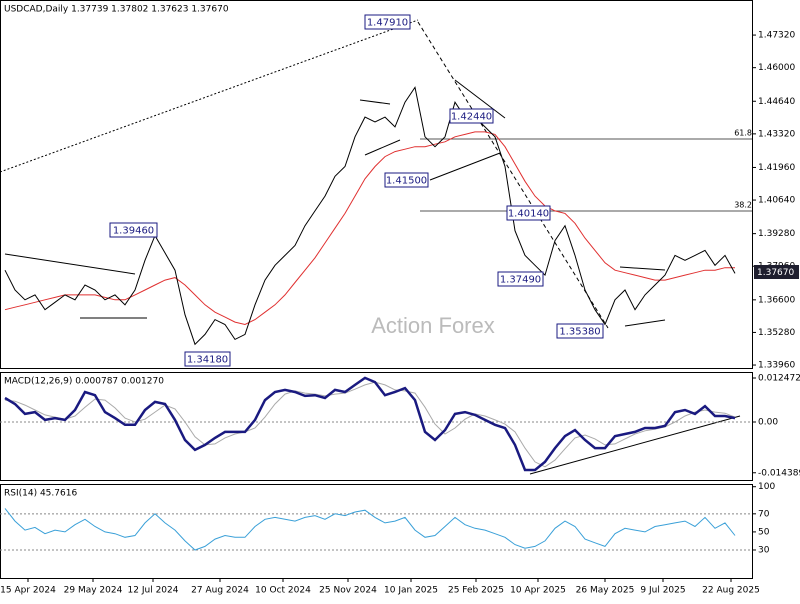 The image size is (800, 604). I want to click on fib-label: 61.8, so click(743, 133).